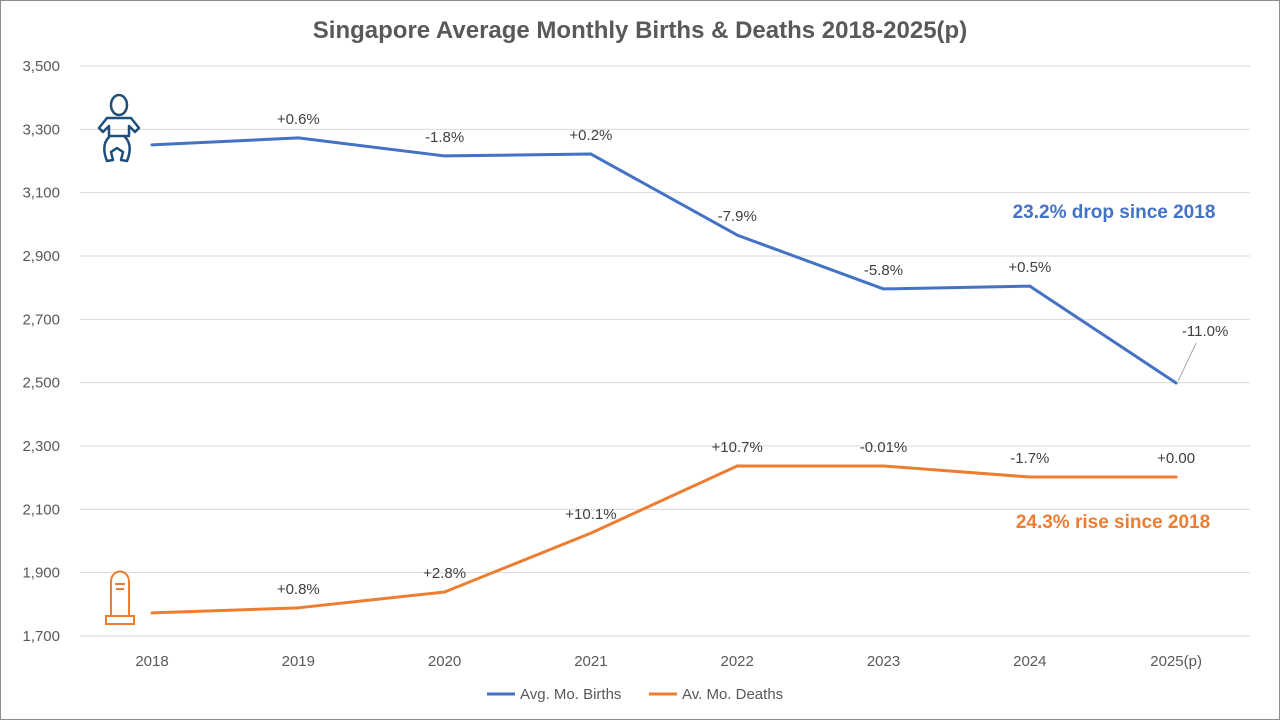 This screenshot has width=1280, height=720. I want to click on y-tick-label: 1,900, so click(41, 573).